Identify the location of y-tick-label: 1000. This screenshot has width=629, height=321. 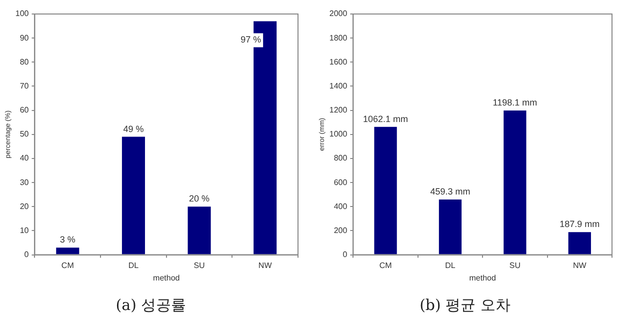
(338, 134).